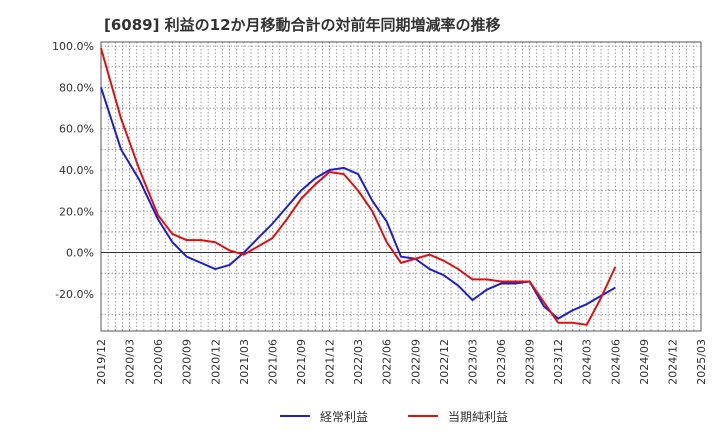 The image size is (720, 440). Describe the element at coordinates (558, 362) in the screenshot. I see `x-tick-label: 2023/12` at that location.